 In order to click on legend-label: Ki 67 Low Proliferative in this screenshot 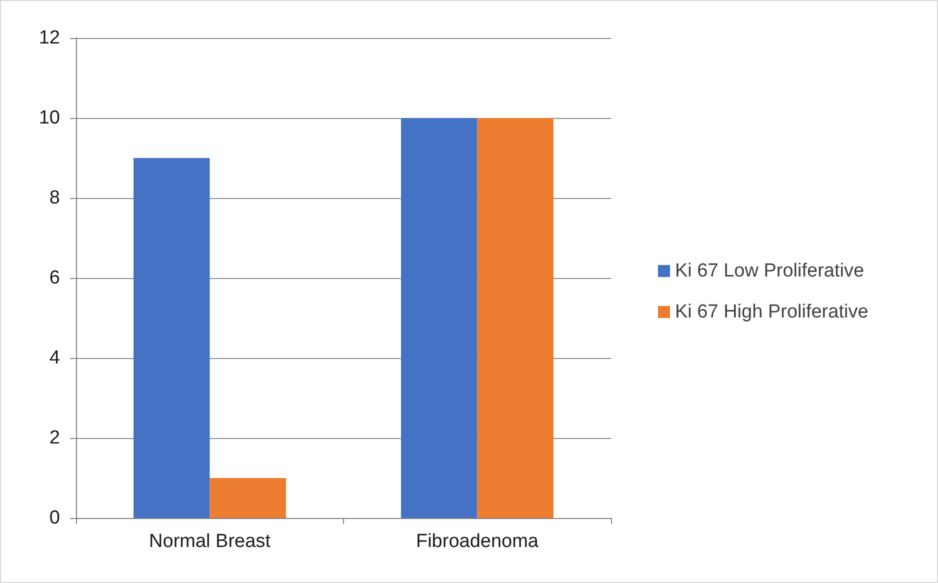, I will do `click(769, 271)`.